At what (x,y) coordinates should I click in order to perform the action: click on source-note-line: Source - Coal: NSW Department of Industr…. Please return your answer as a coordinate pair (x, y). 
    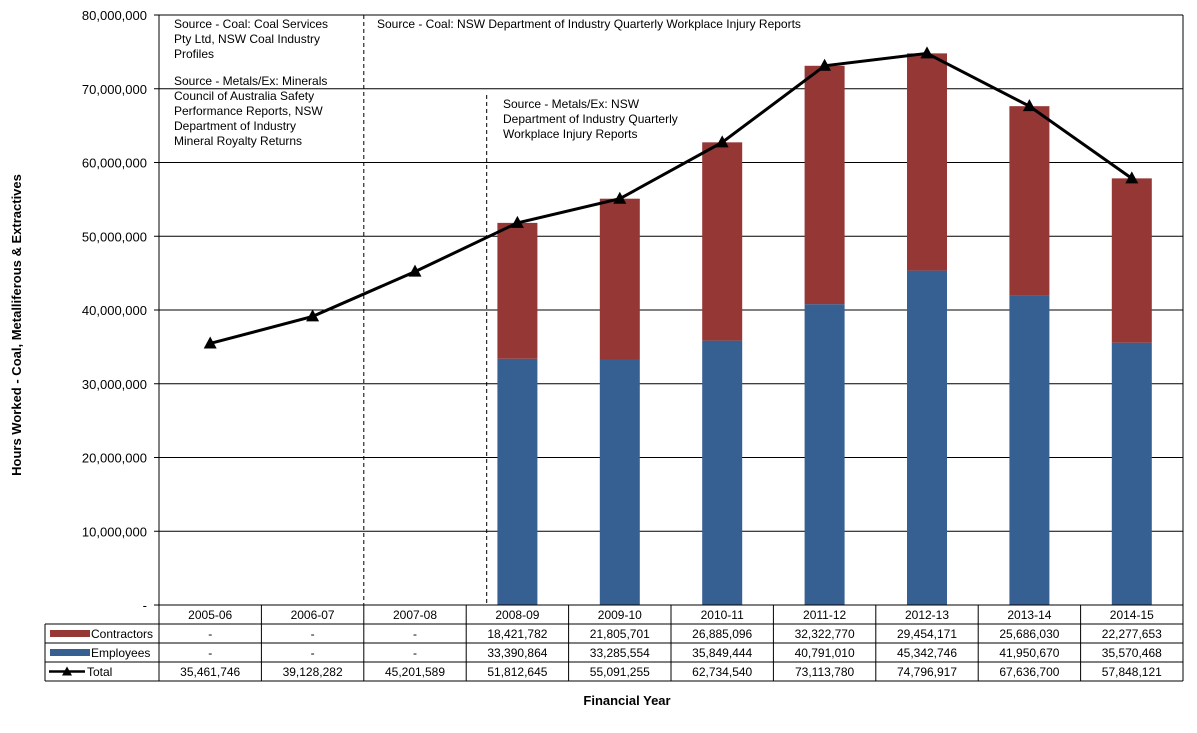
    Looking at the image, I should click on (589, 24).